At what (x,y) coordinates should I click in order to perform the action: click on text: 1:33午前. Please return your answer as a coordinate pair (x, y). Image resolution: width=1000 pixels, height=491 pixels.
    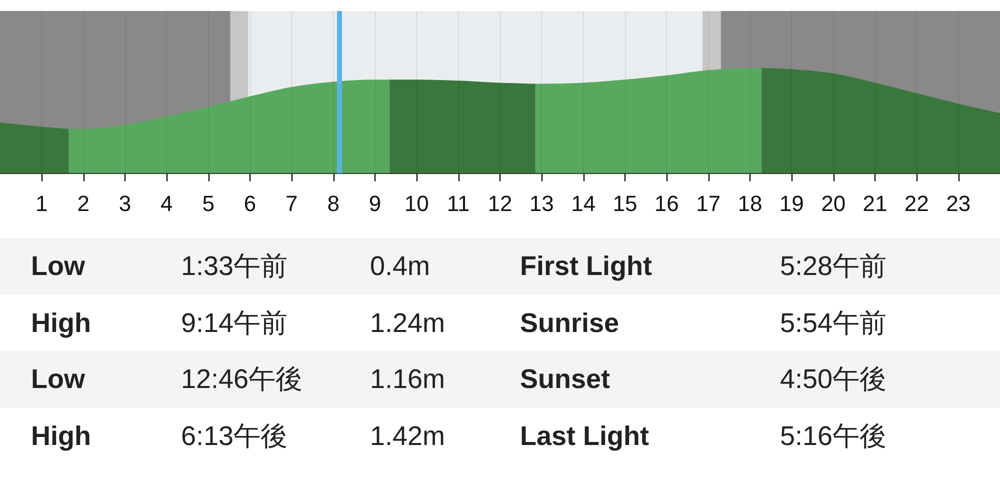
    Looking at the image, I should click on (234, 266).